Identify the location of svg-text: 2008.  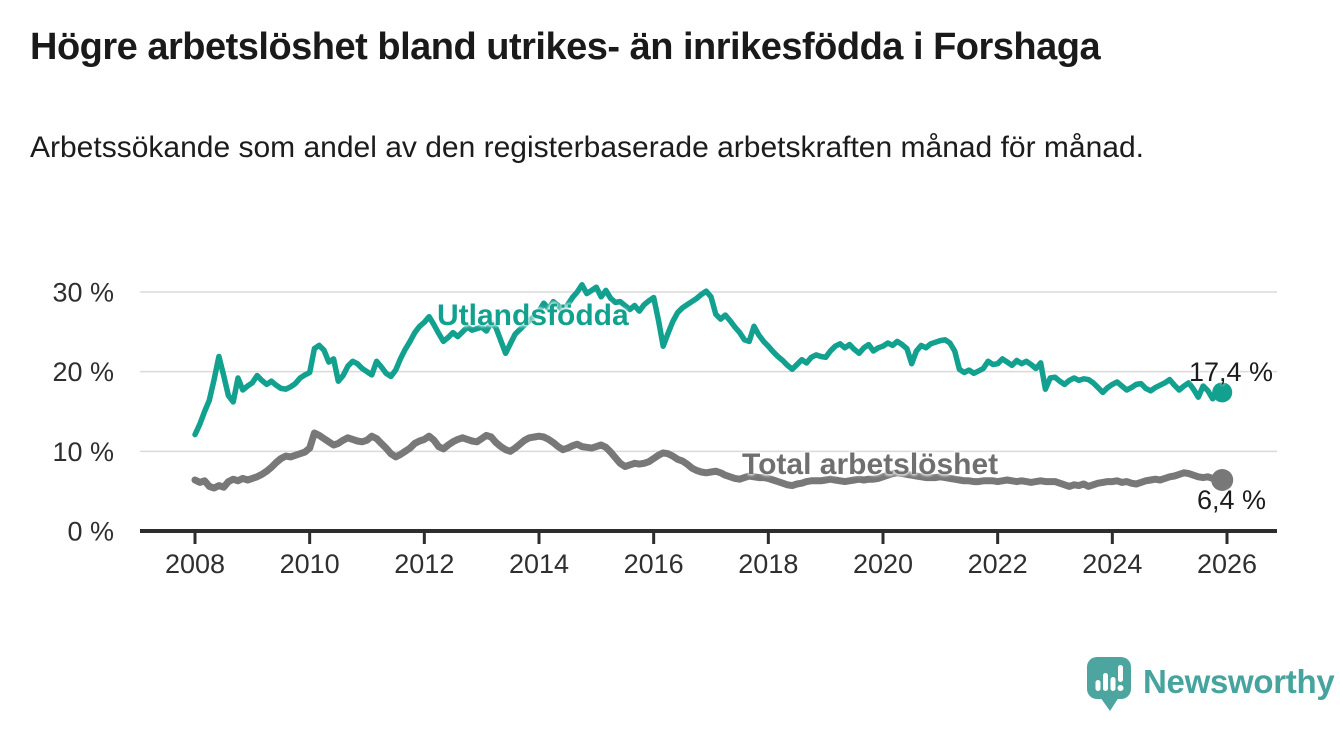
(195, 564).